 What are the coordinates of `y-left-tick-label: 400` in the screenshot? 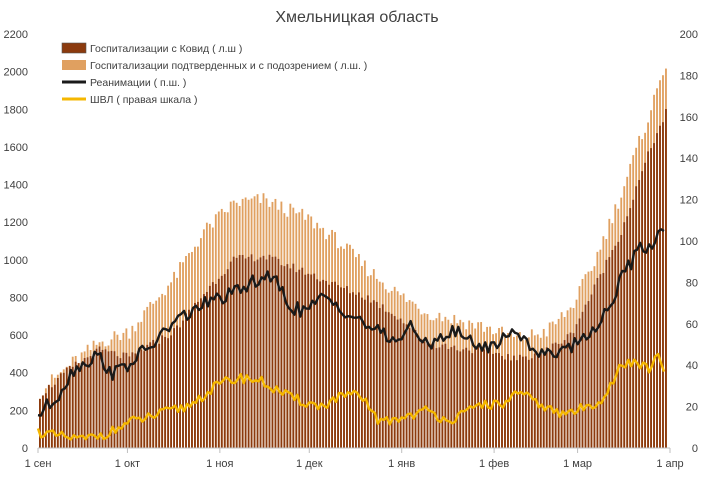 It's located at (19, 374).